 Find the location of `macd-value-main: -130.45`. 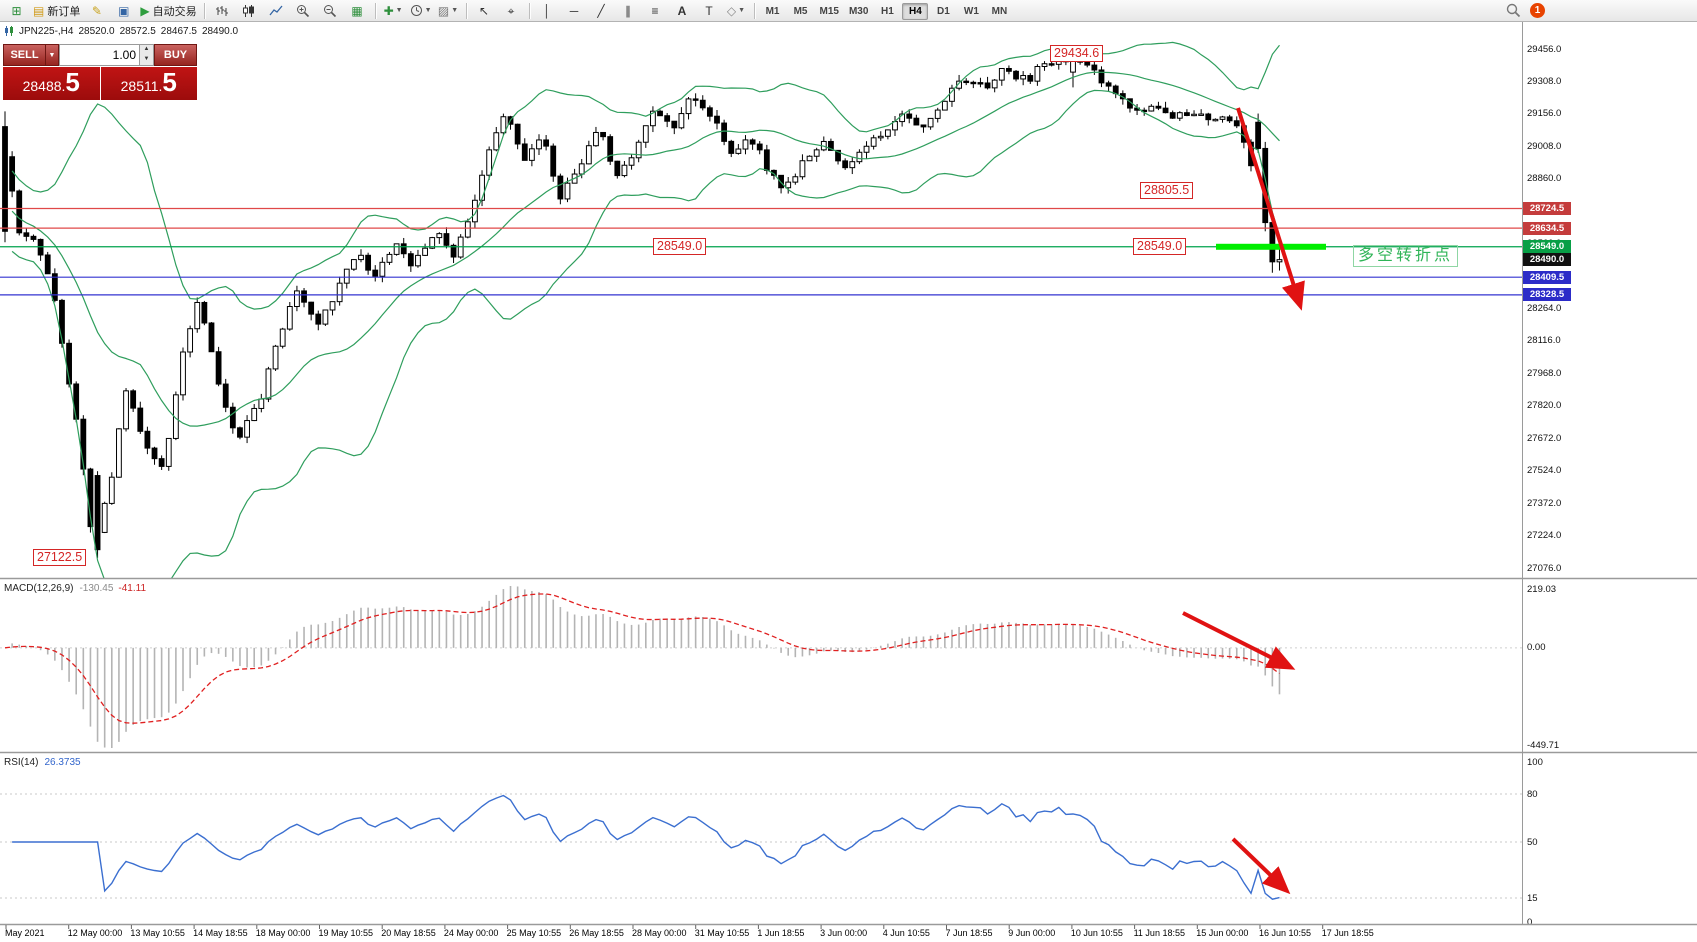

macd-value-main: -130.45 is located at coordinates (96, 588).